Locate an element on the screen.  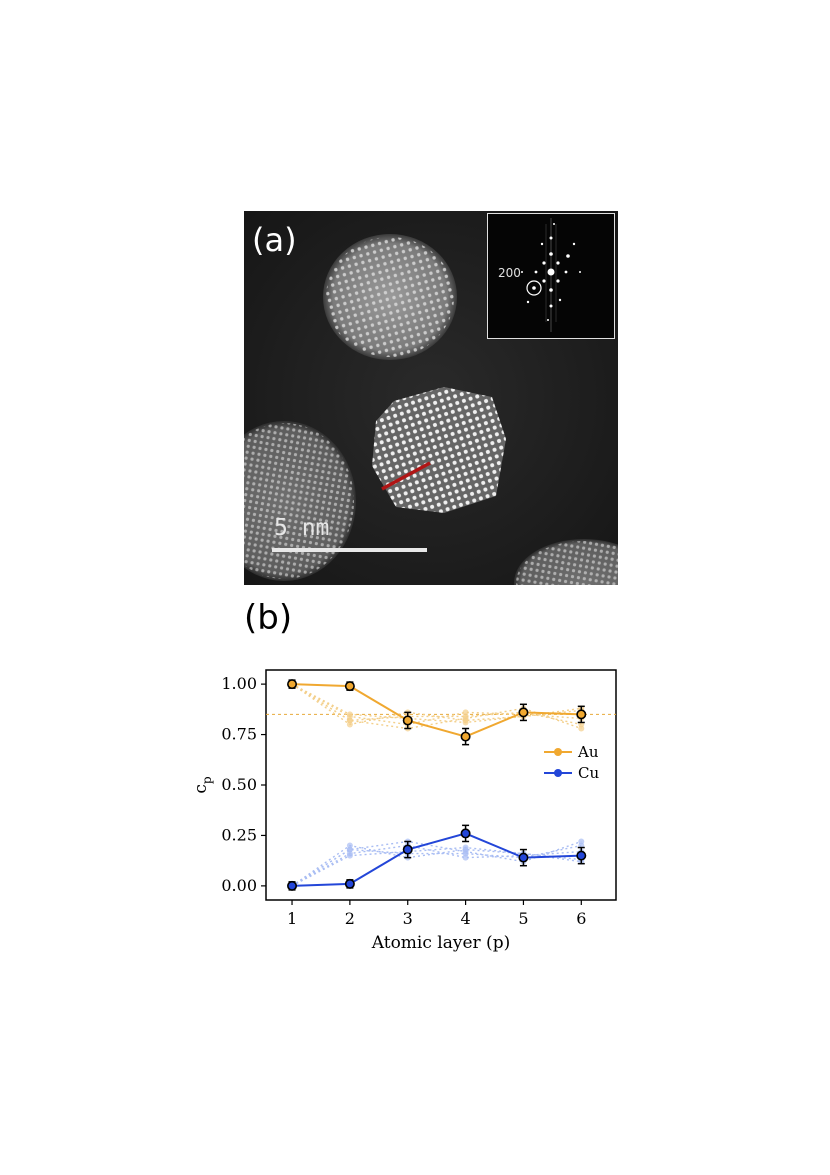
panel-b-label: (b) is located at coordinates (268, 618).